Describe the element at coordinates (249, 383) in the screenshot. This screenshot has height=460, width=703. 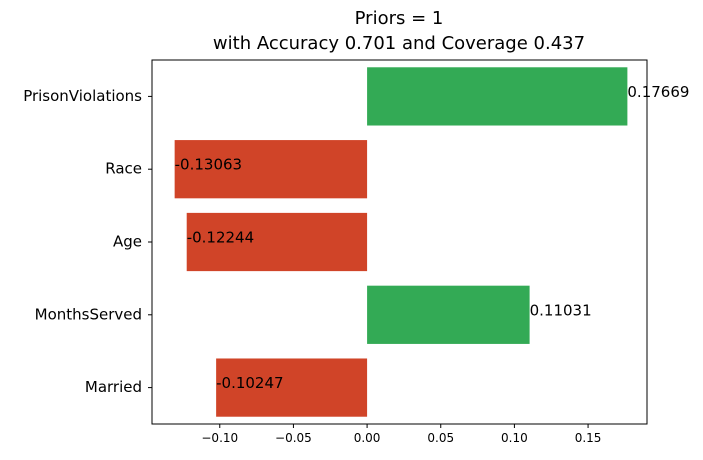
I see `data-label-married: -0.10247` at that location.